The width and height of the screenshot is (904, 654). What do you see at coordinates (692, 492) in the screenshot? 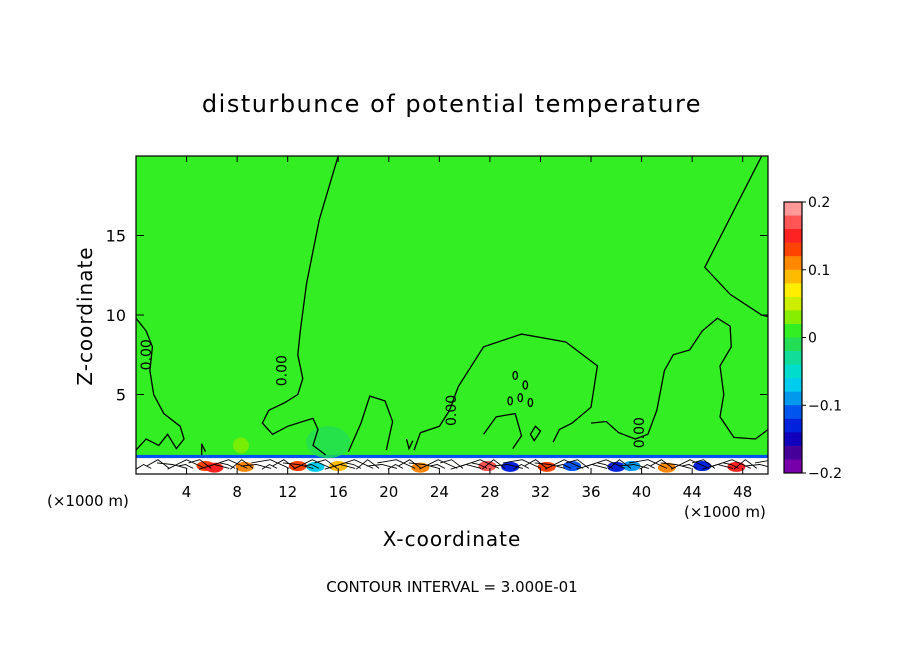
I see `x-tick-label: 44` at bounding box center [692, 492].